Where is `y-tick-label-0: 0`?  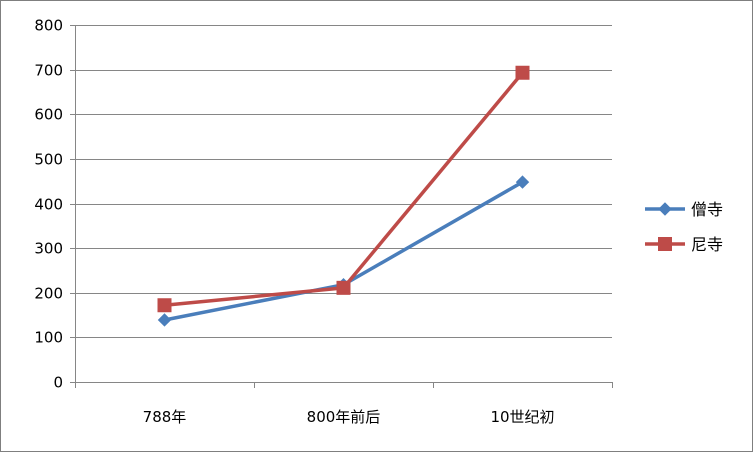
y-tick-label-0: 0 is located at coordinates (58, 383).